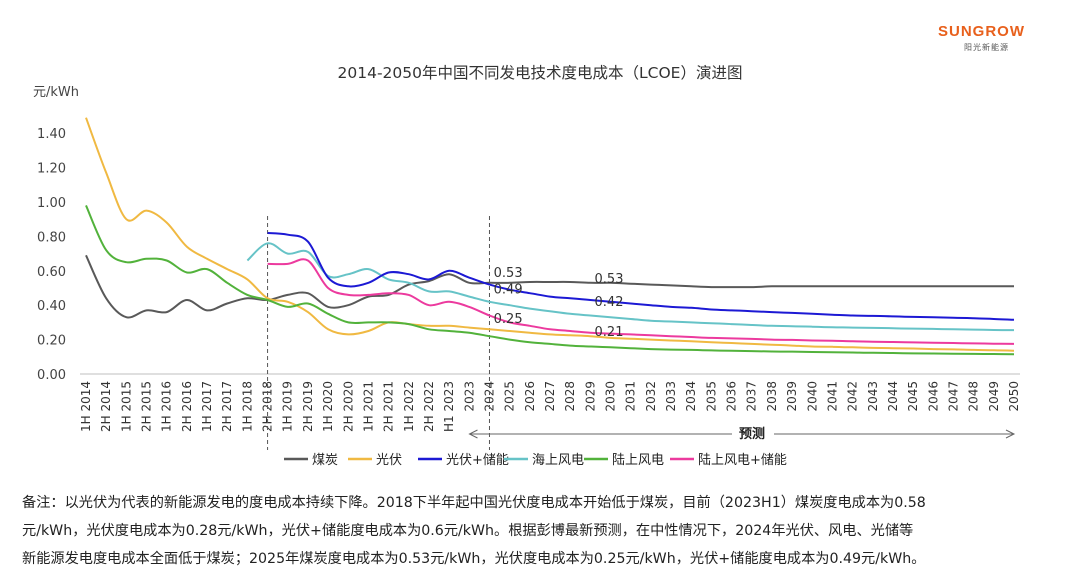  I want to click on x-tick-label: 2H 2015, so click(147, 406).